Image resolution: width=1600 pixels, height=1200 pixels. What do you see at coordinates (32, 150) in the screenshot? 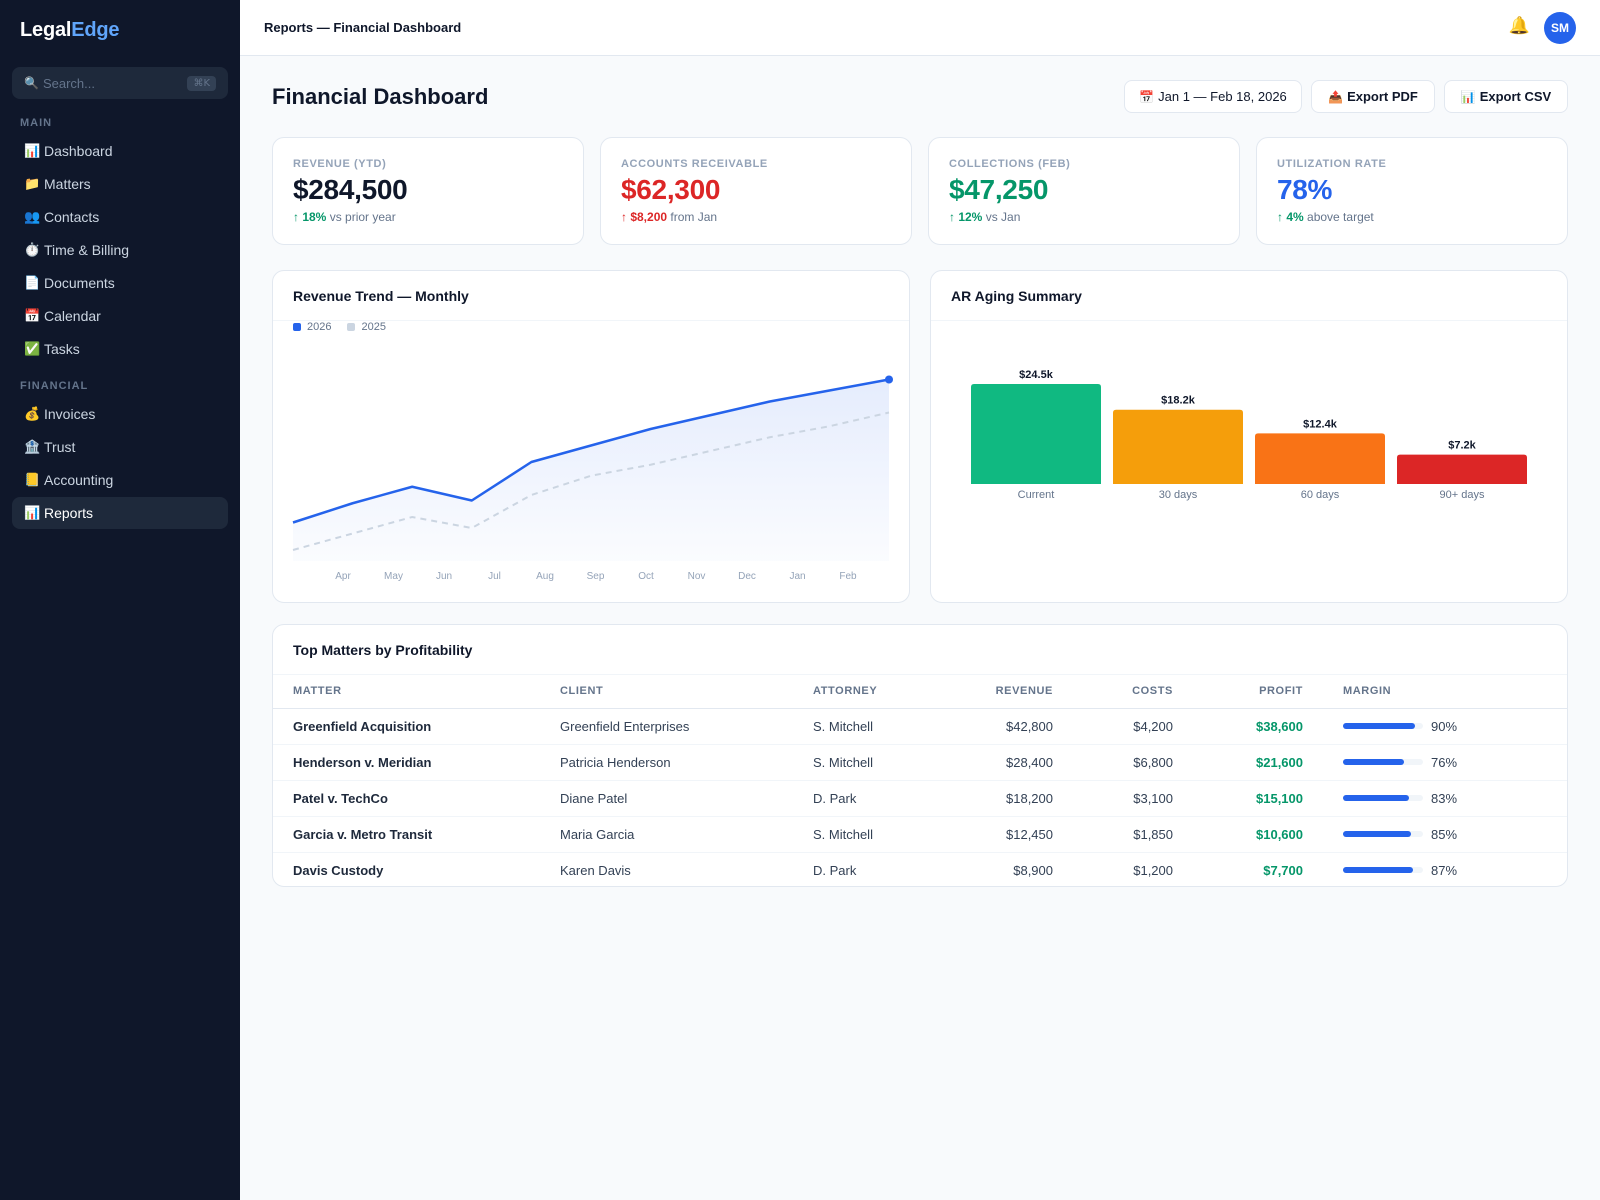
I see `chart-icon: 📊` at bounding box center [32, 150].